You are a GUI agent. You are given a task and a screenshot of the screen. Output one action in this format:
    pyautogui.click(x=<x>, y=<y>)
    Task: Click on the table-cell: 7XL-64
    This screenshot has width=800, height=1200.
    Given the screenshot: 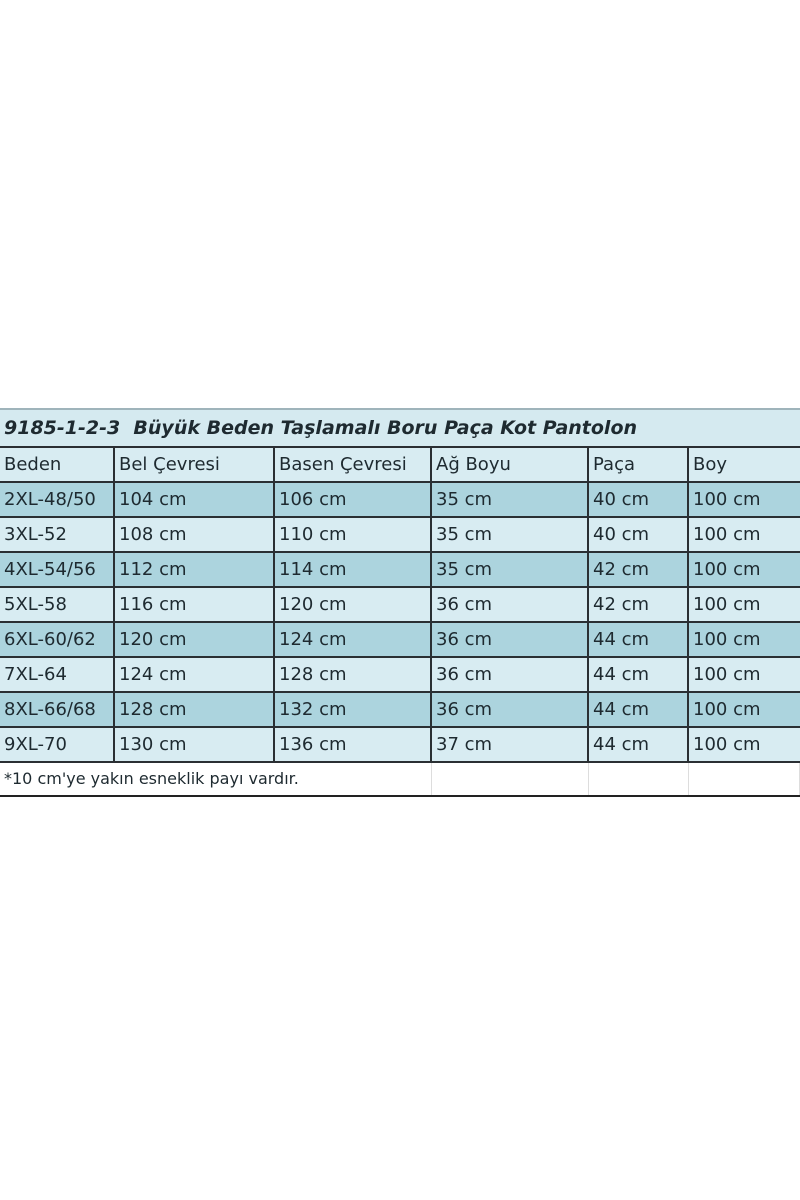 What is the action you would take?
    pyautogui.click(x=57, y=674)
    